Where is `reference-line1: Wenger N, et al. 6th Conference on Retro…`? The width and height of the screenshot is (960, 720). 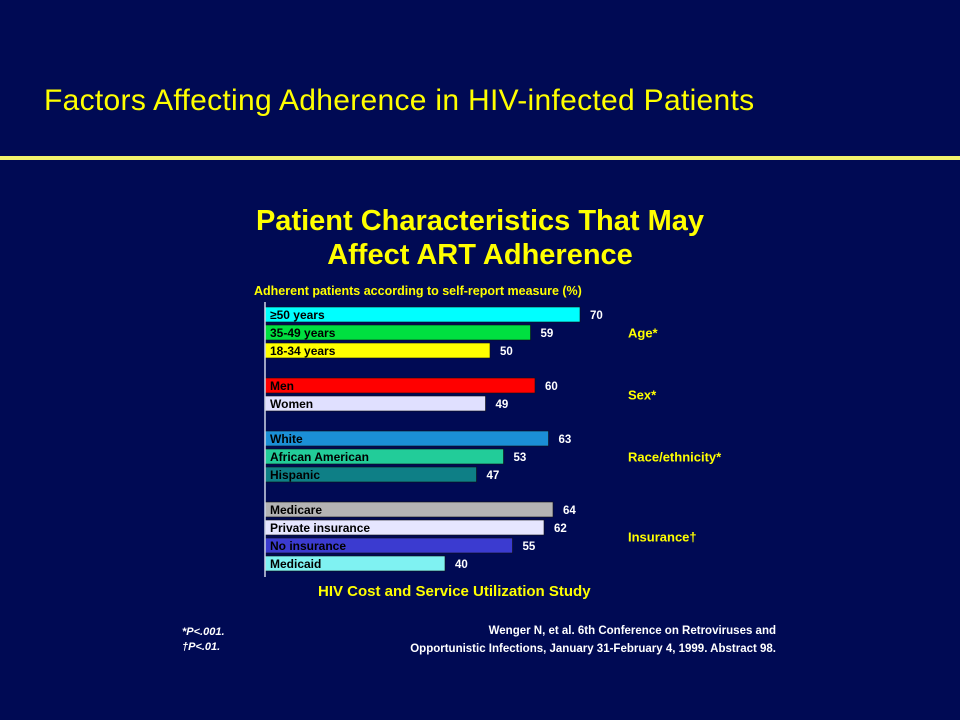
reference-line1: Wenger N, et al. 6th Conference on Retro… is located at coordinates (632, 631).